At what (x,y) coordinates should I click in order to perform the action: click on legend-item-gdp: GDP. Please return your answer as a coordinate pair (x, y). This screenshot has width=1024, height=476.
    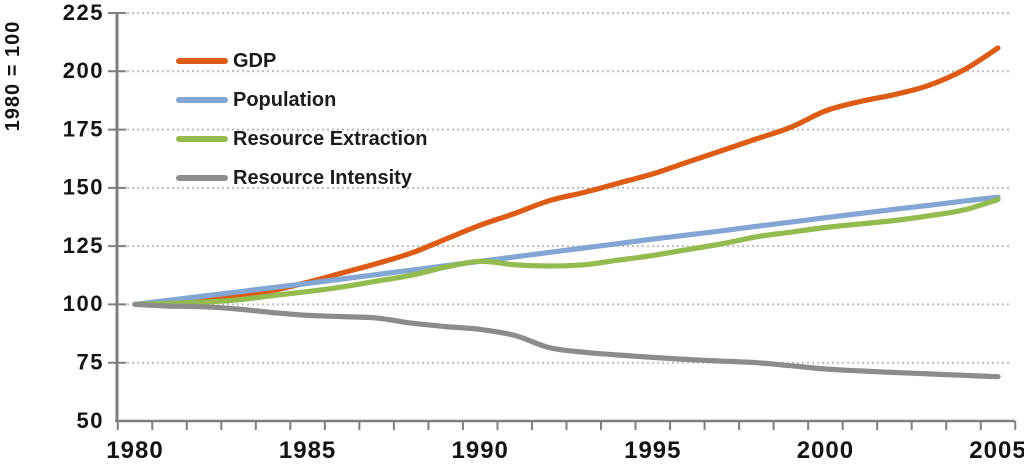
    Looking at the image, I should click on (226, 61).